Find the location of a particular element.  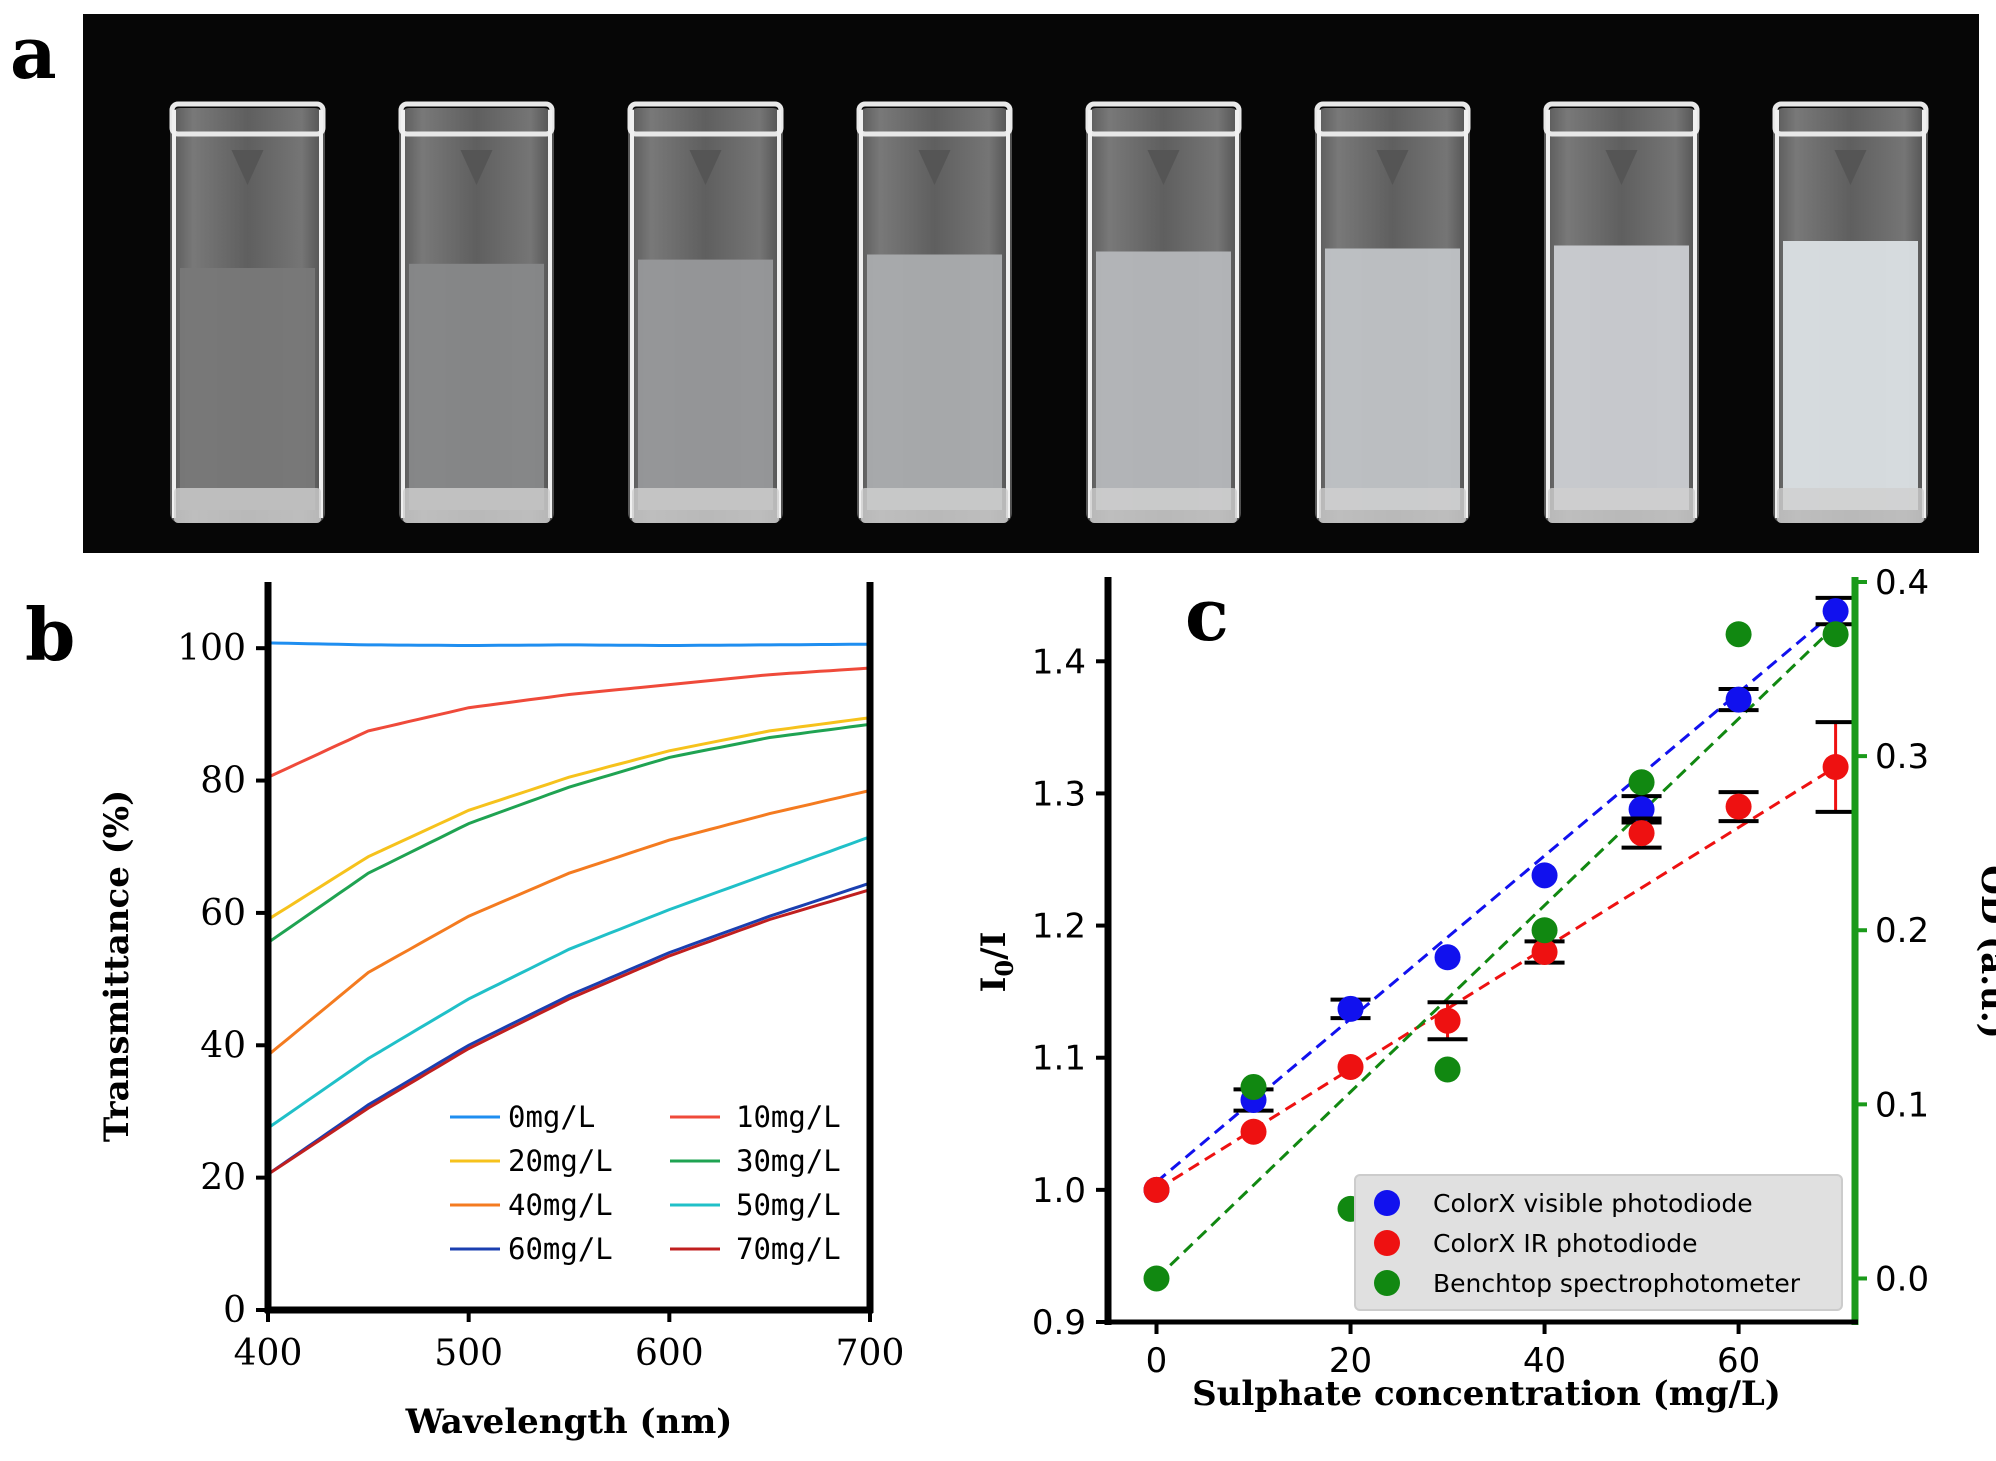

y2-tick-label: 0.1 is located at coordinates (1902, 1105).